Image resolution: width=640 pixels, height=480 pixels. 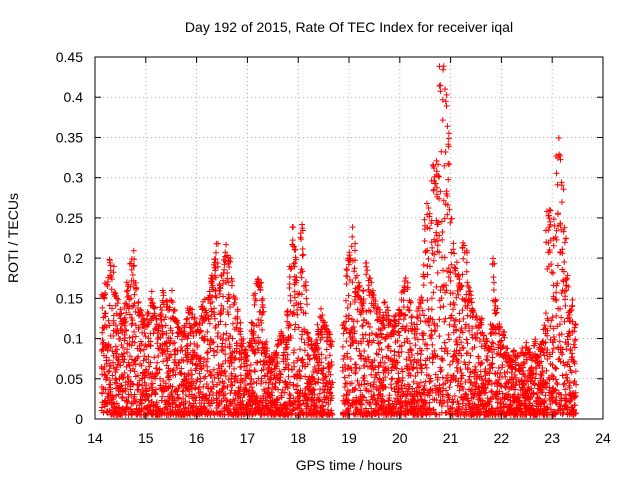 What do you see at coordinates (298, 438) in the screenshot?
I see `x-tick-label: 18` at bounding box center [298, 438].